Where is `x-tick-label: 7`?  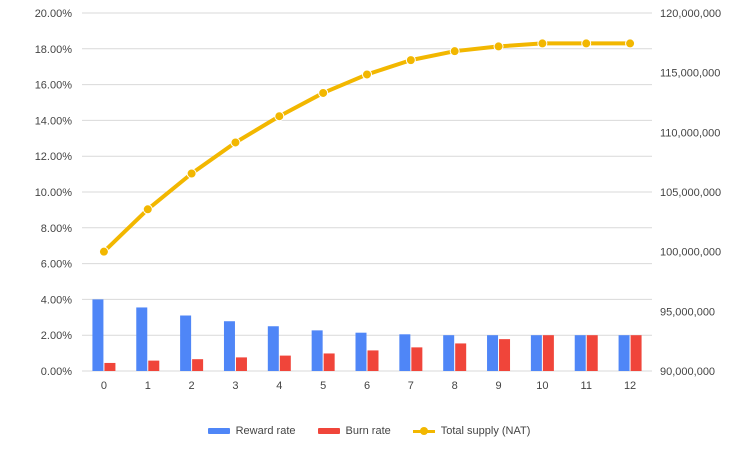
x-tick-label: 7 is located at coordinates (411, 386).